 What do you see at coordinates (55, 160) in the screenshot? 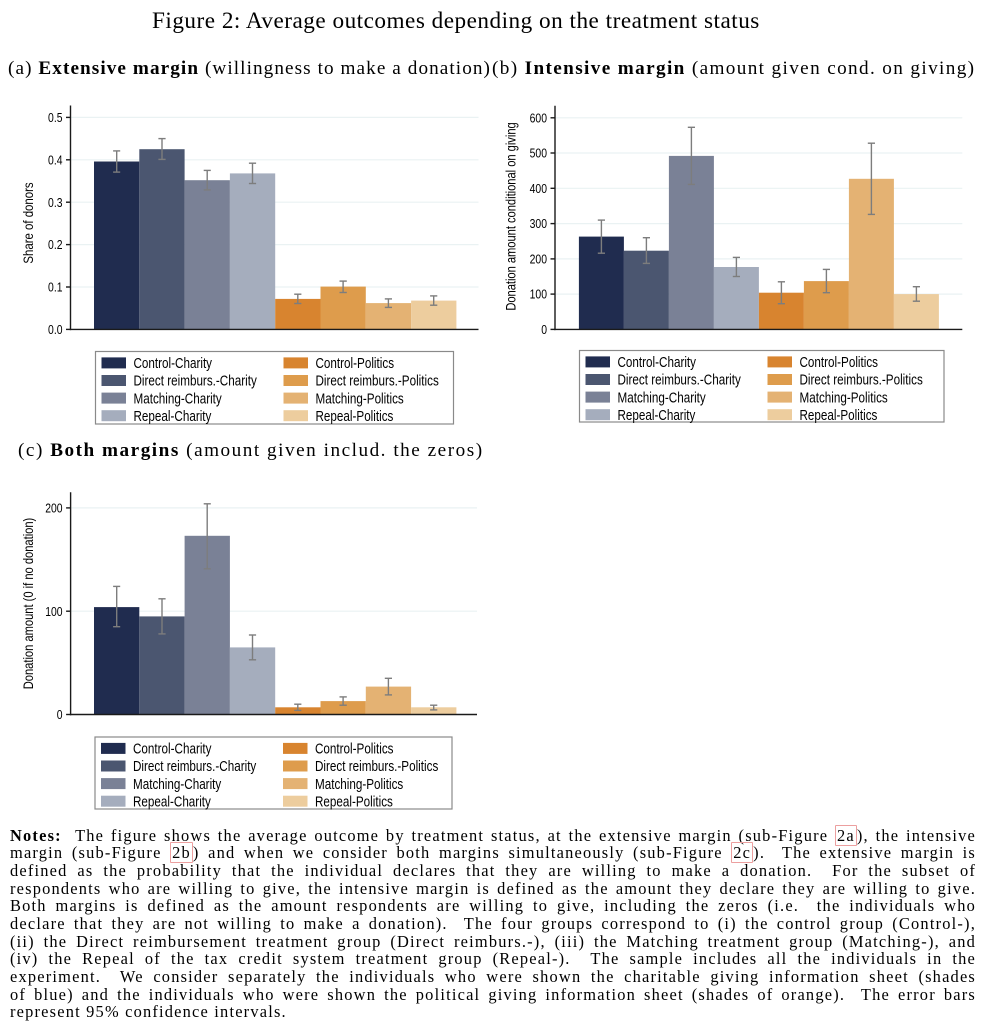
I see `svg-text: 0.4` at bounding box center [55, 160].